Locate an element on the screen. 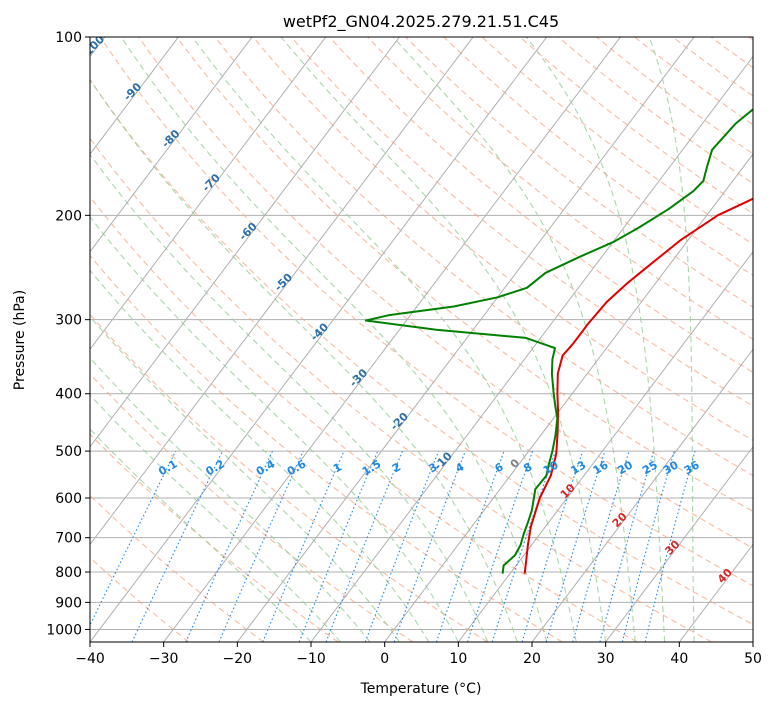  x-axis-title: Temperature (°C) is located at coordinates (421, 689).